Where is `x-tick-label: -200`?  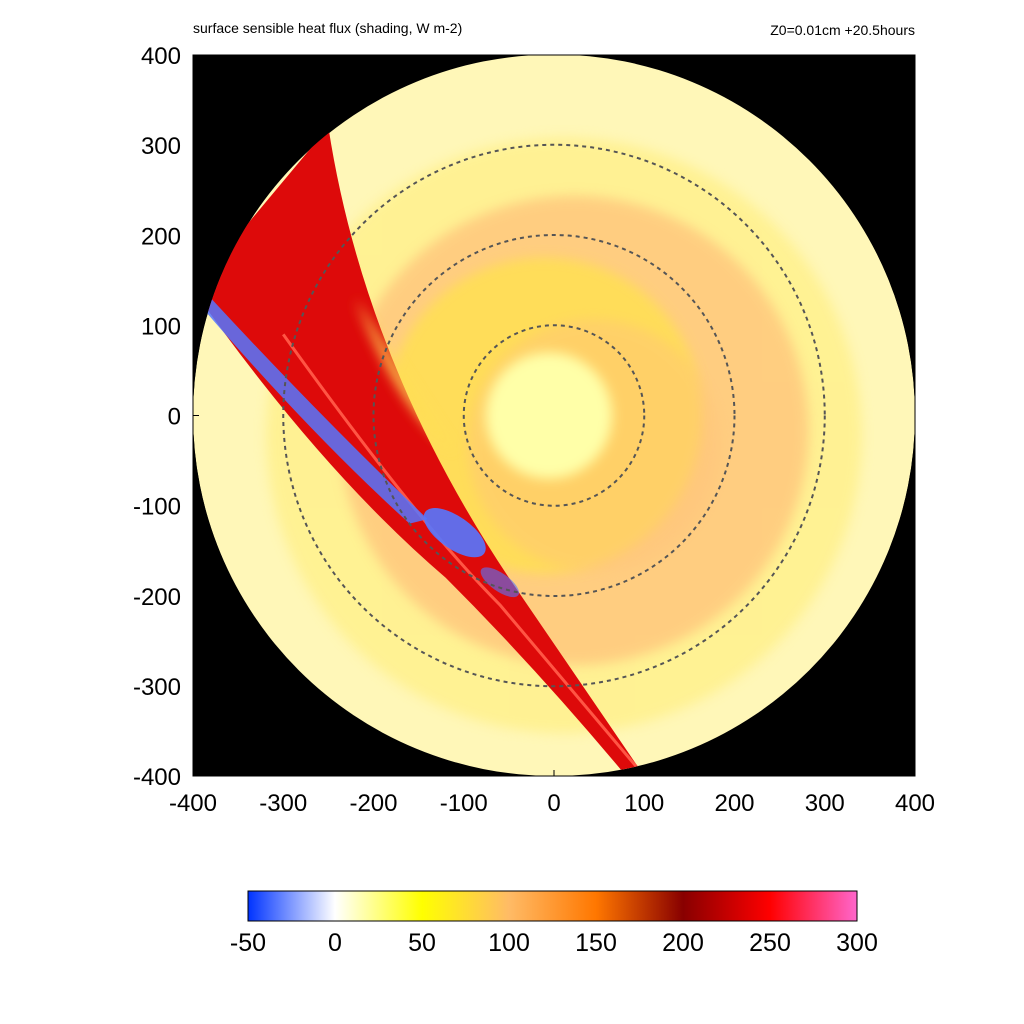 x-tick-label: -200 is located at coordinates (373, 803).